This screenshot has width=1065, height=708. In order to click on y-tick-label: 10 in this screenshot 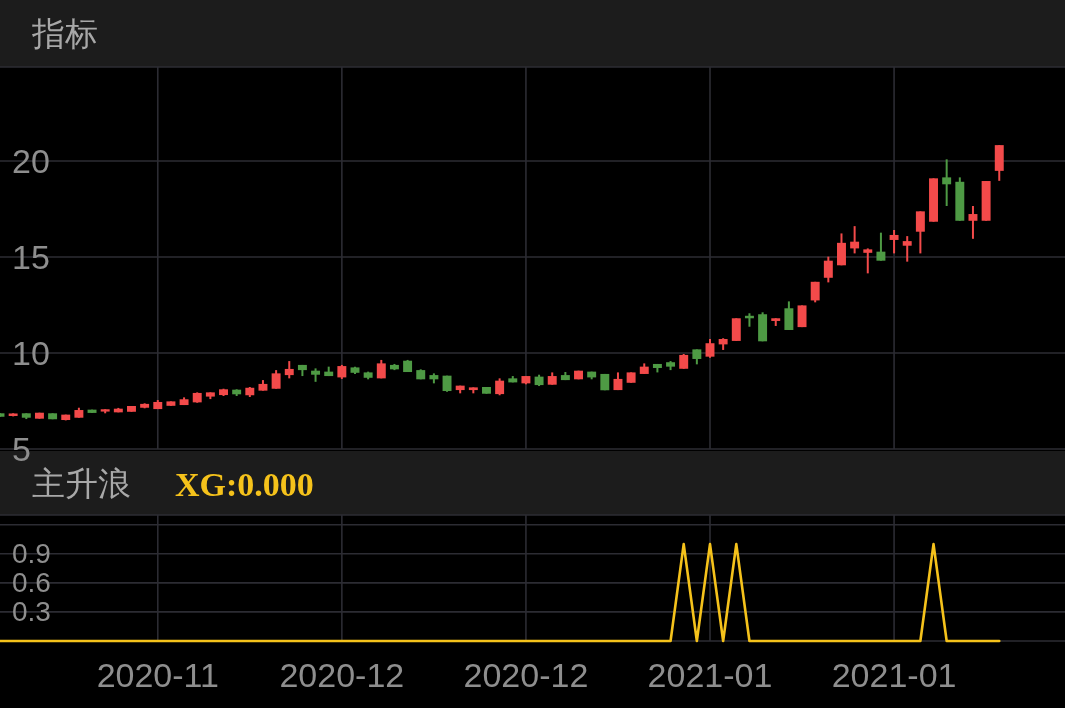, I will do `click(31, 353)`.